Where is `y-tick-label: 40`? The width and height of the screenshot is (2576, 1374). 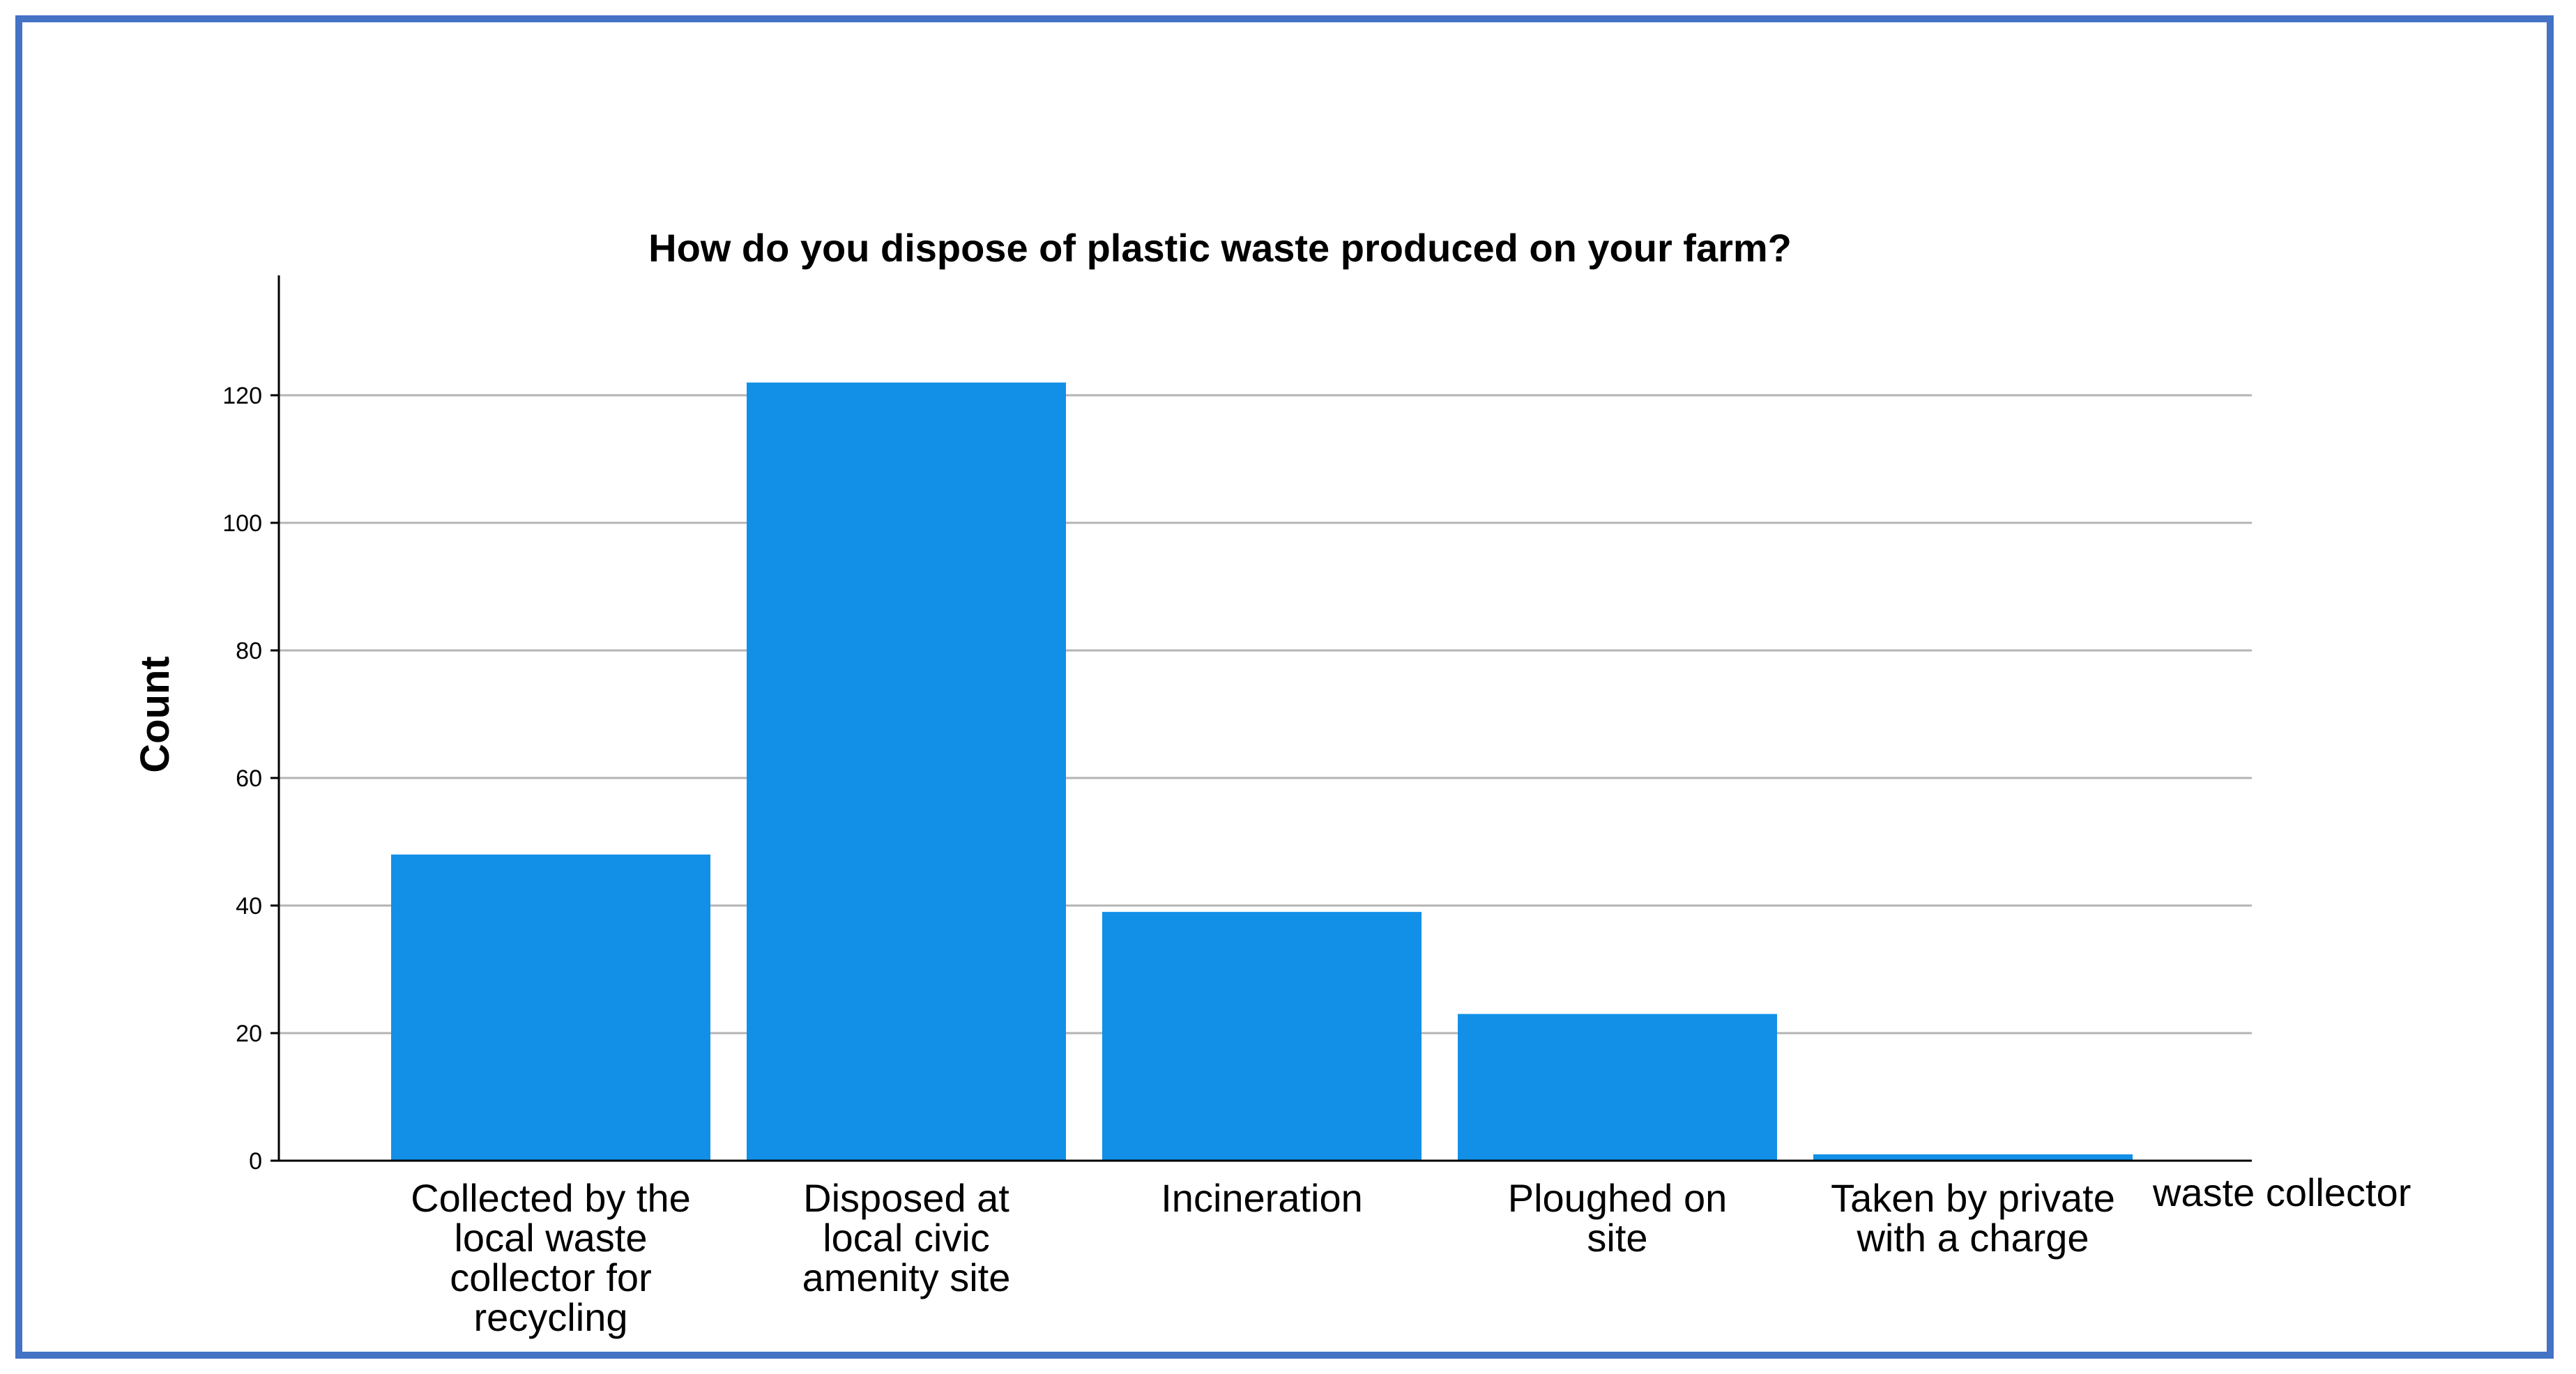 y-tick-label: 40 is located at coordinates (249, 906).